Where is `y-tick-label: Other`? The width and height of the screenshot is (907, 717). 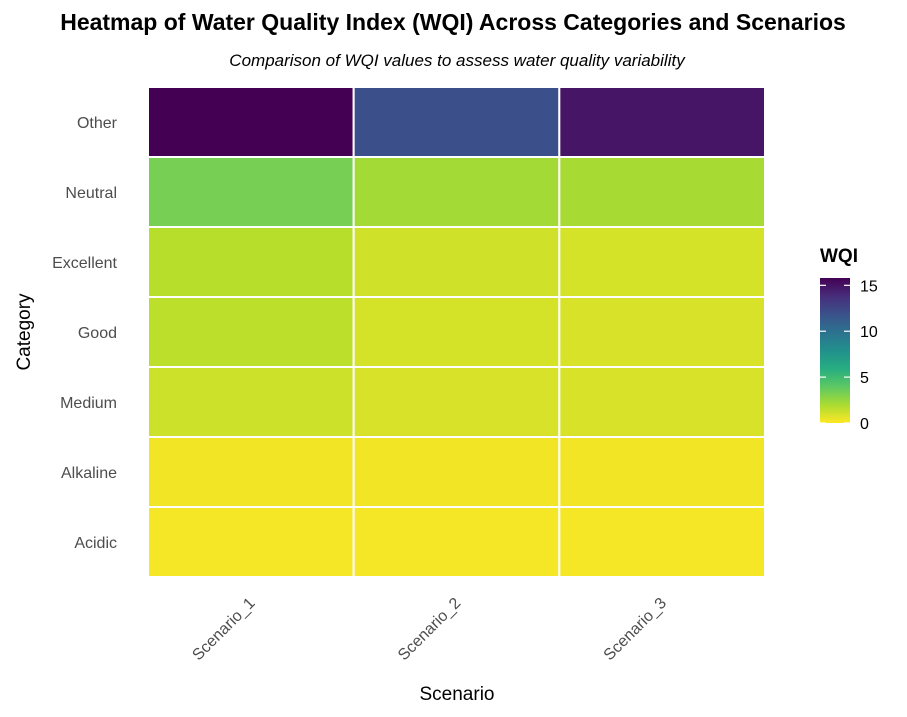
y-tick-label: Other is located at coordinates (97, 123).